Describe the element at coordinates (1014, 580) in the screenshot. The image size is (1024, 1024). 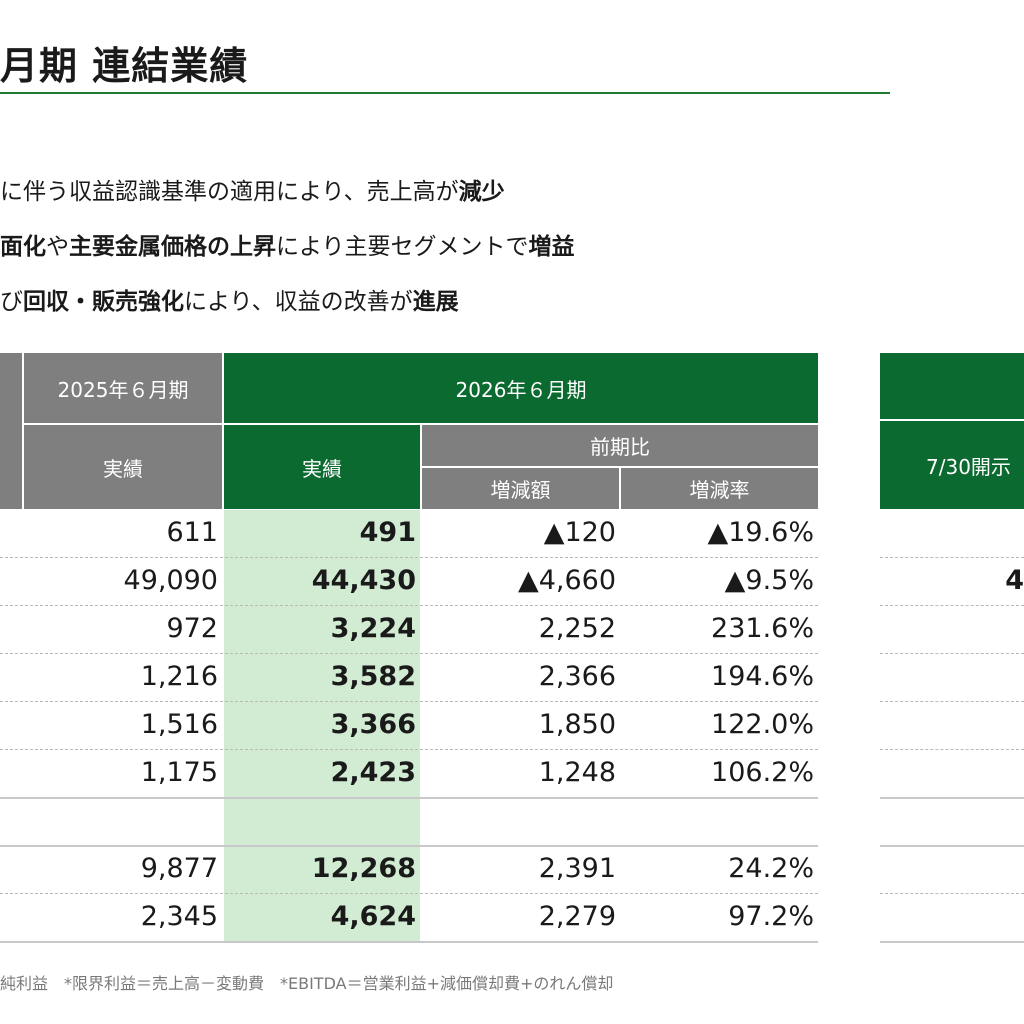
I see `right-table-value: 4` at that location.